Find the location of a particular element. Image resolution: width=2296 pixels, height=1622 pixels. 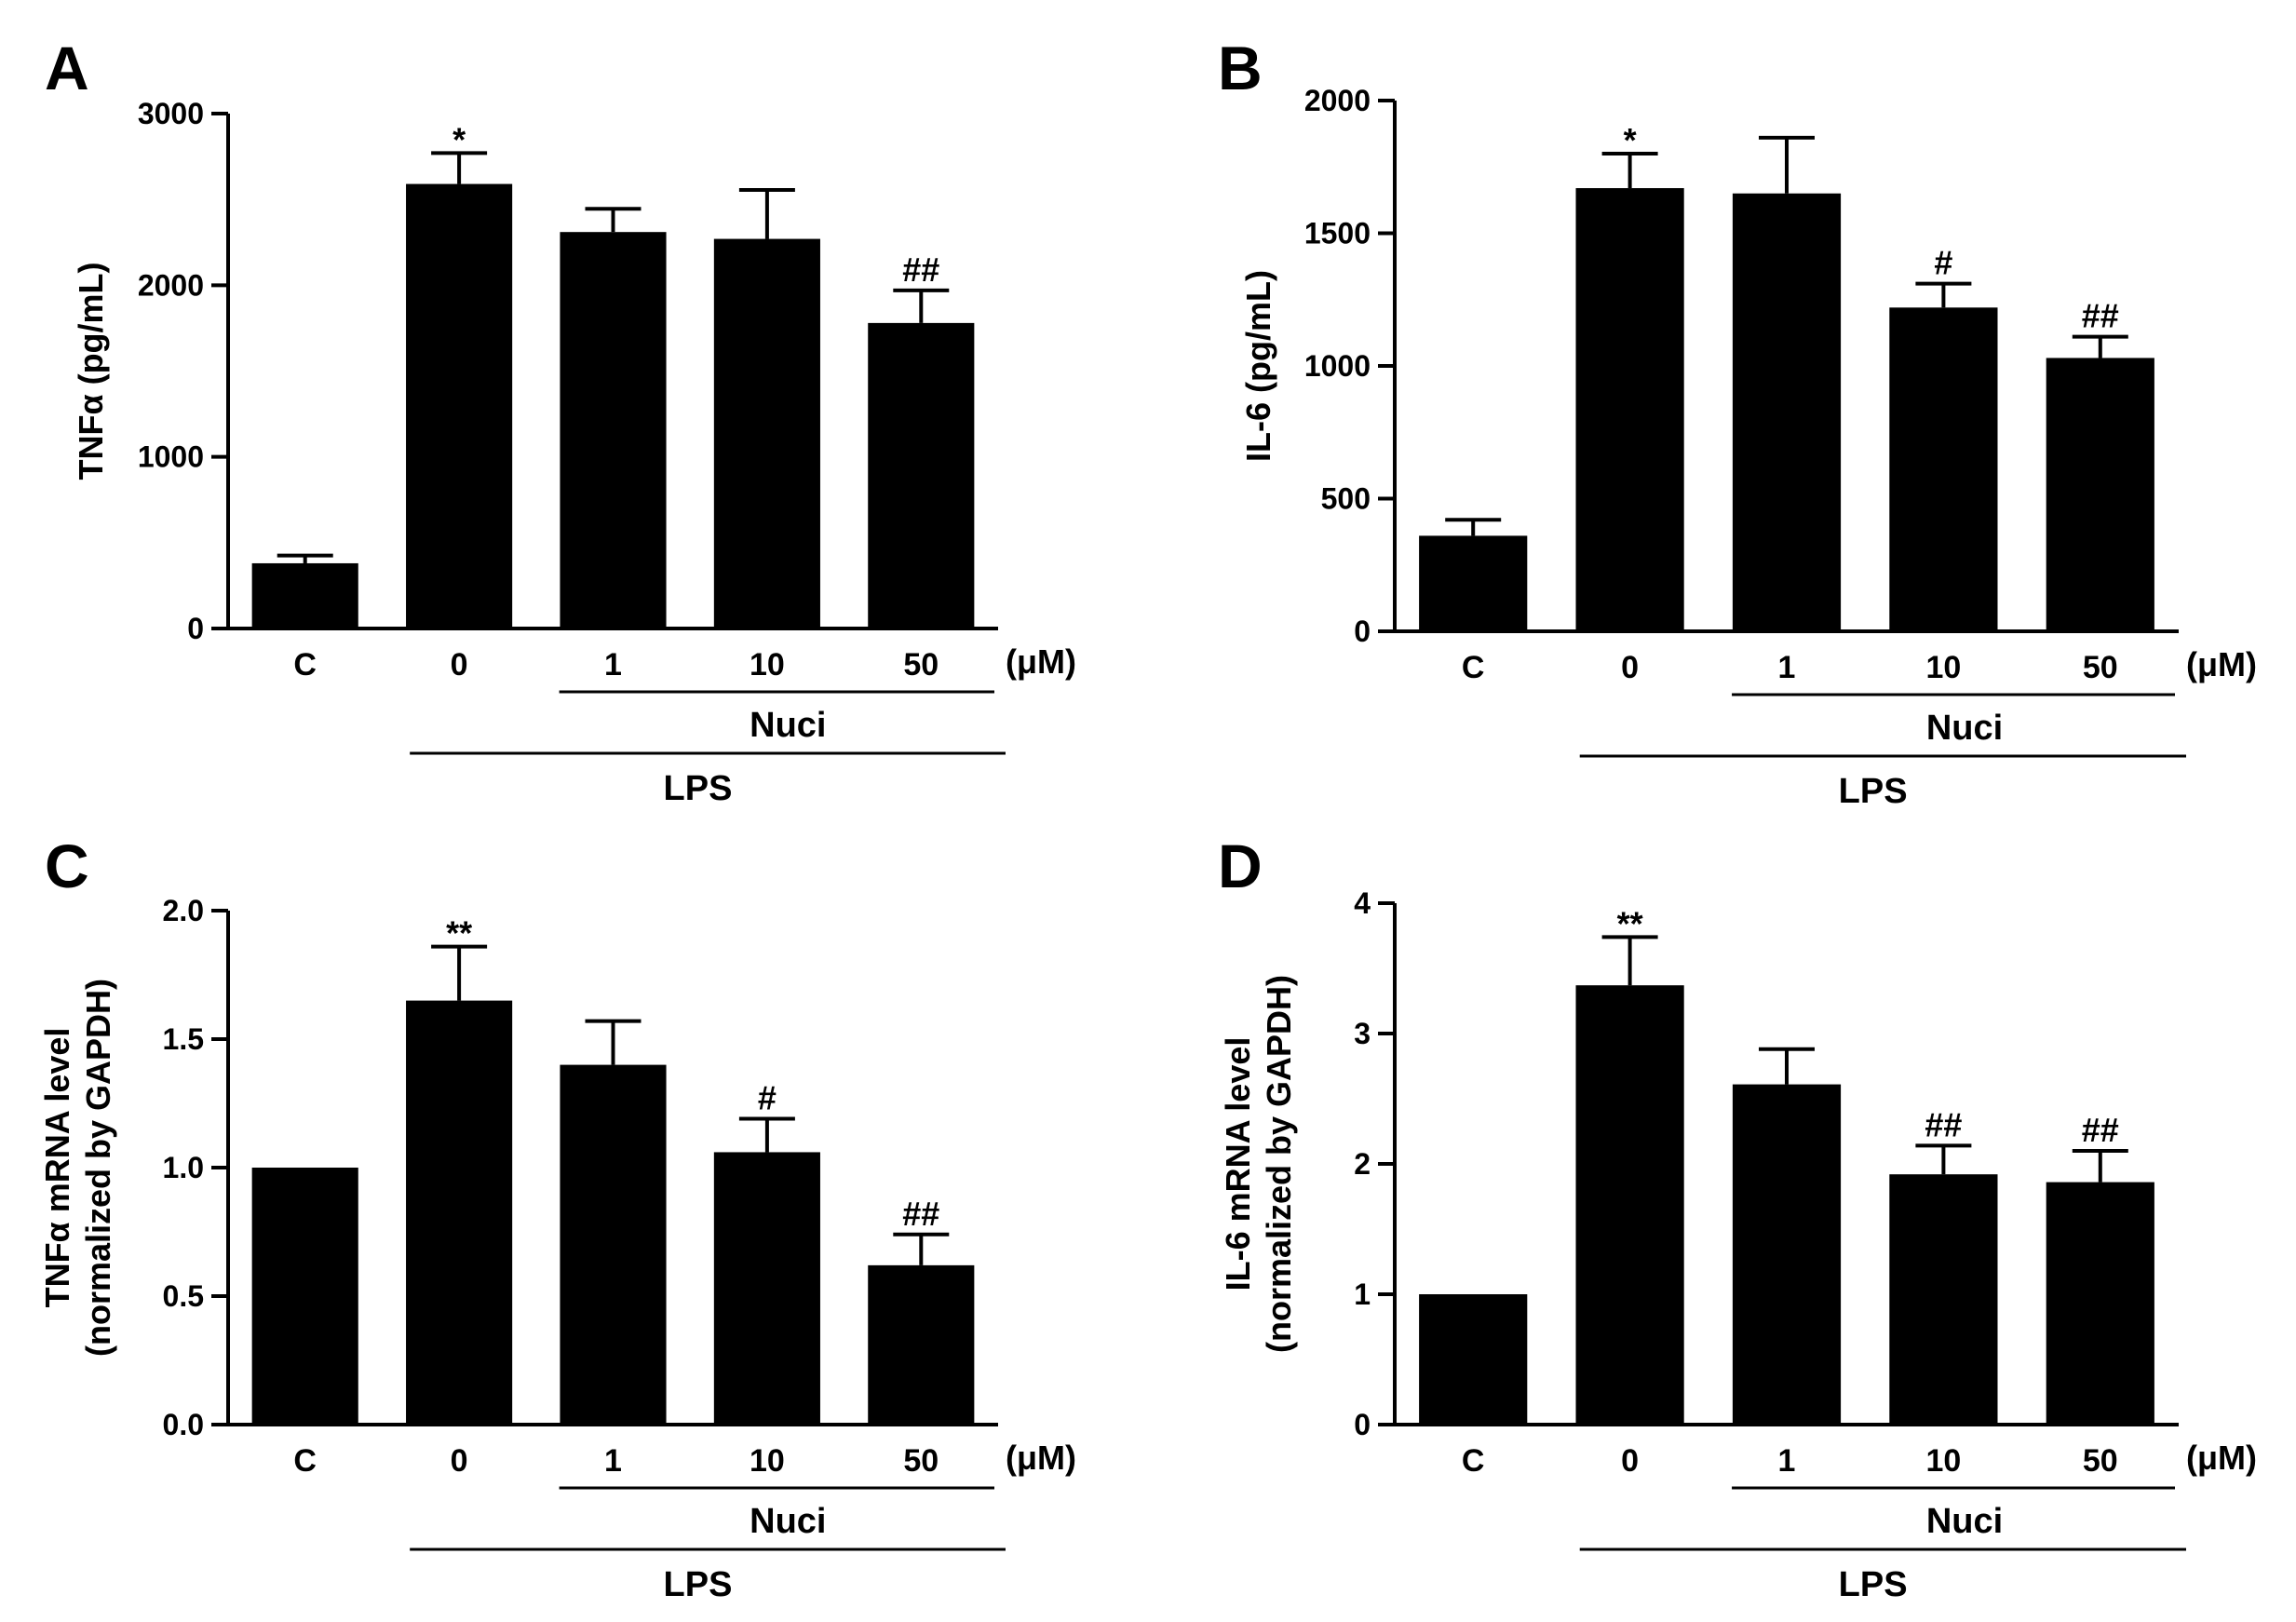

y-tick-label: 0.5 is located at coordinates (183, 1296).